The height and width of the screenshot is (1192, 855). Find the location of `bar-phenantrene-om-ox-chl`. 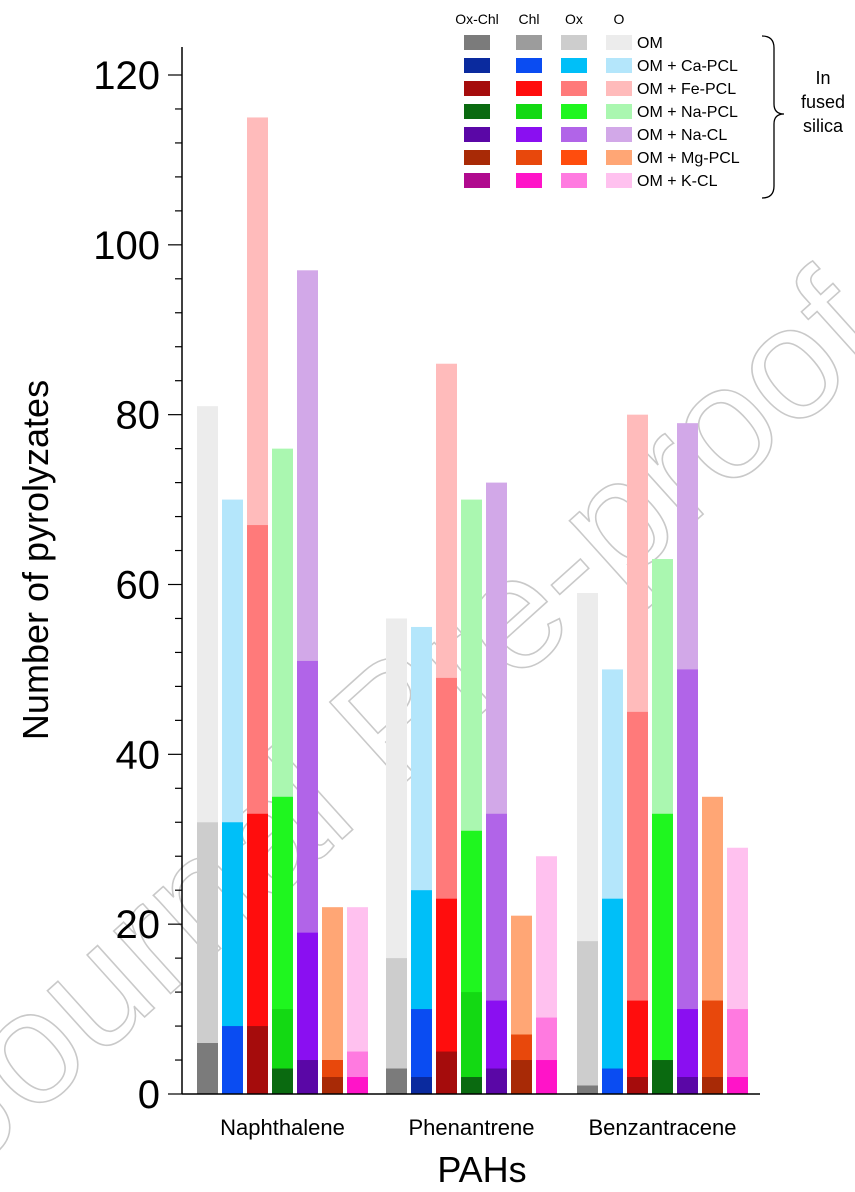

bar-phenantrene-om-ox-chl is located at coordinates (396, 1081).